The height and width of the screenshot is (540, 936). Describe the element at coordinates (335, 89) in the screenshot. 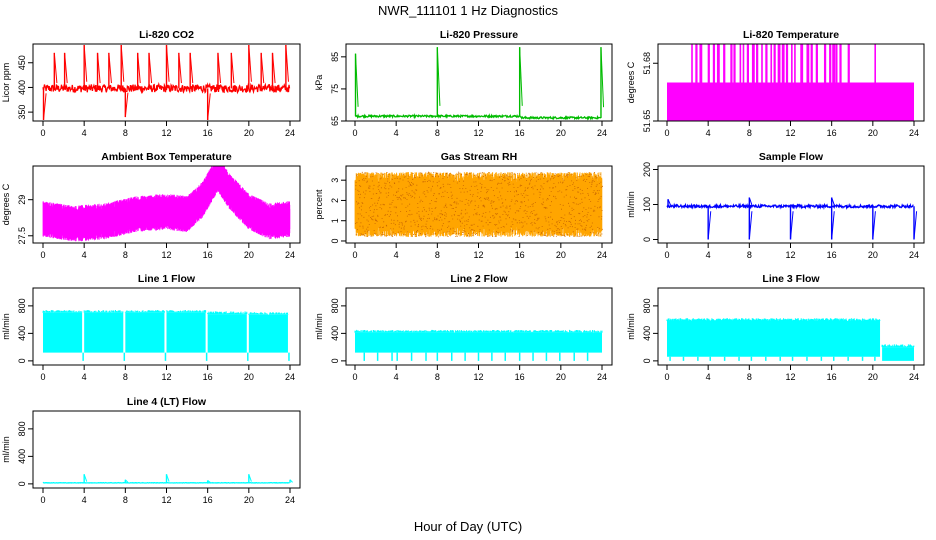

I see `y-tick-label: 75` at that location.